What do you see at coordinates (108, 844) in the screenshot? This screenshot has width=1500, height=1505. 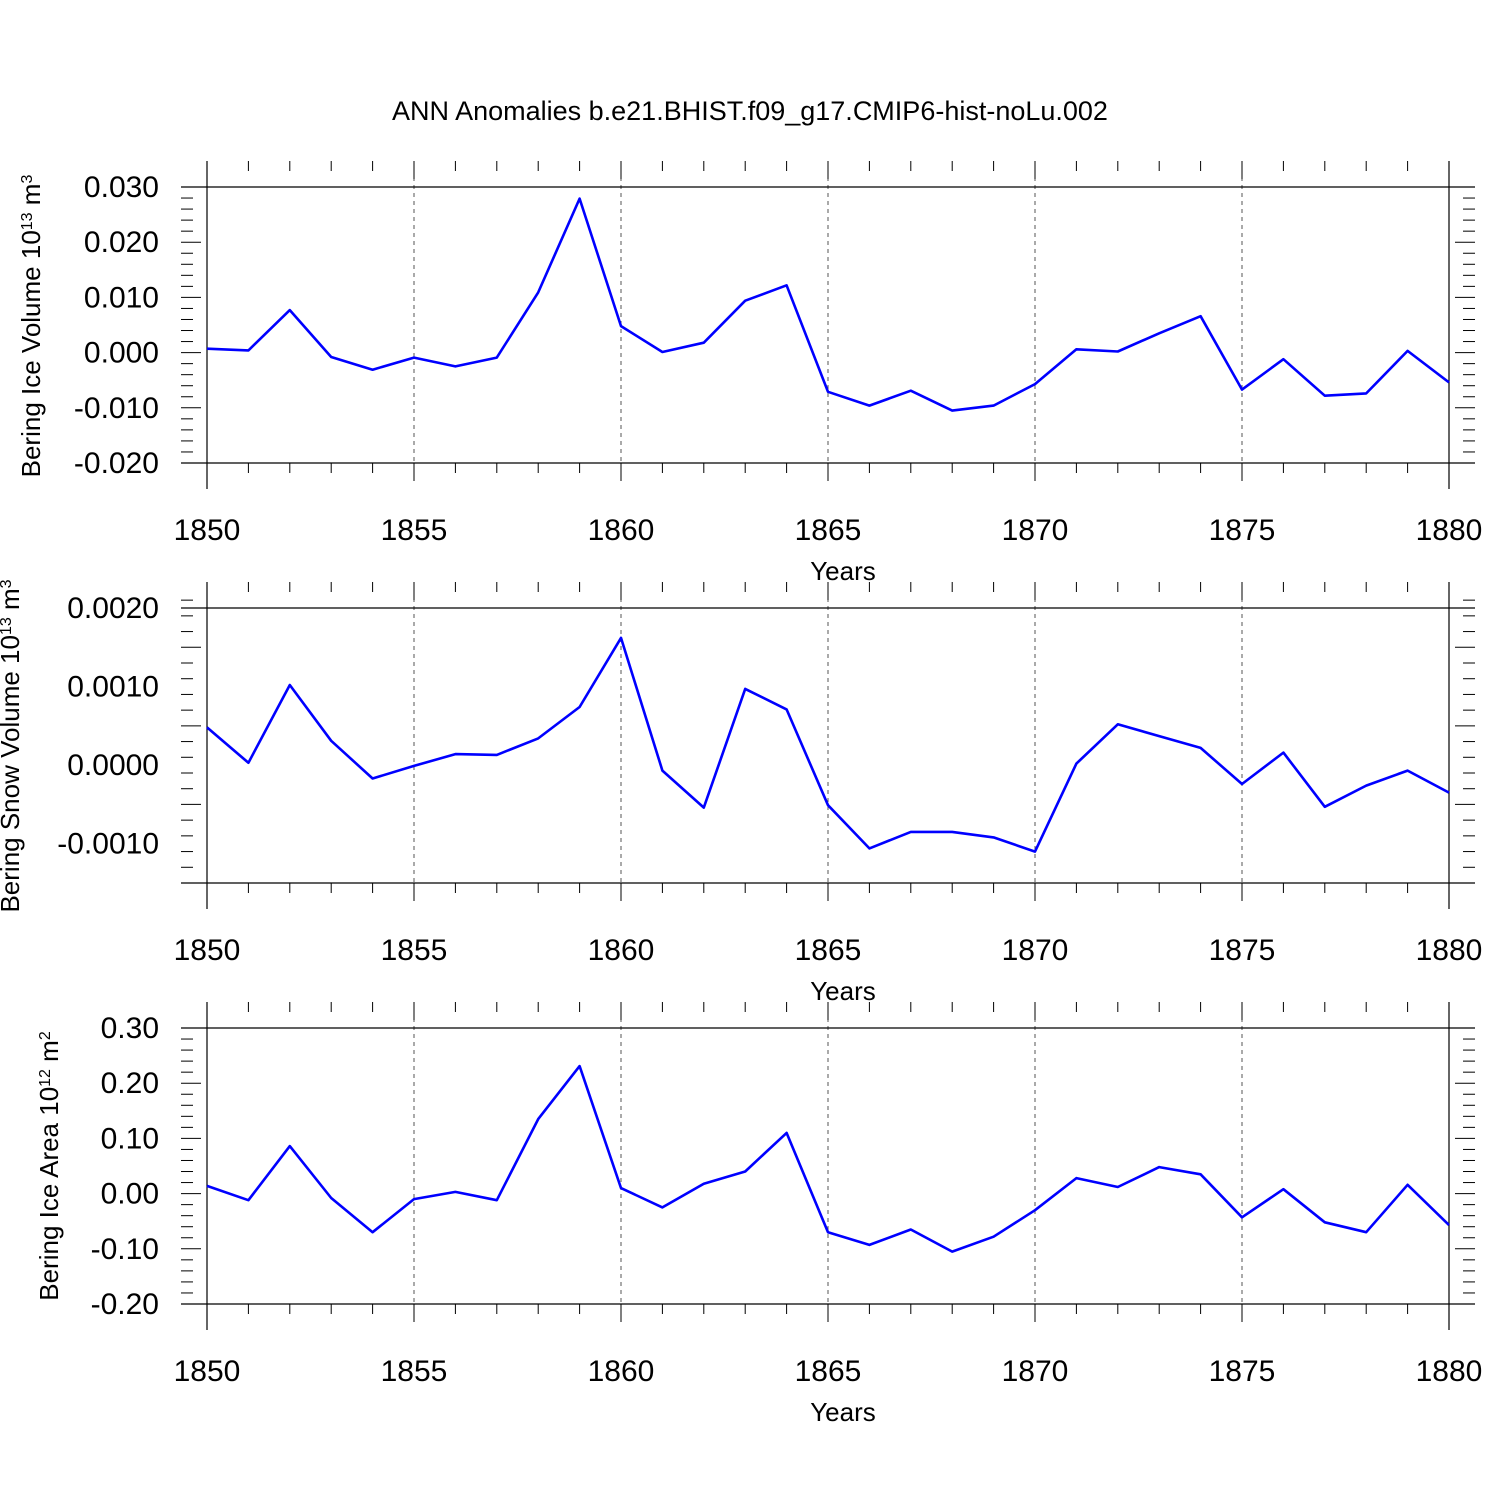 I see `y-tick-label: -0.0010` at bounding box center [108, 844].